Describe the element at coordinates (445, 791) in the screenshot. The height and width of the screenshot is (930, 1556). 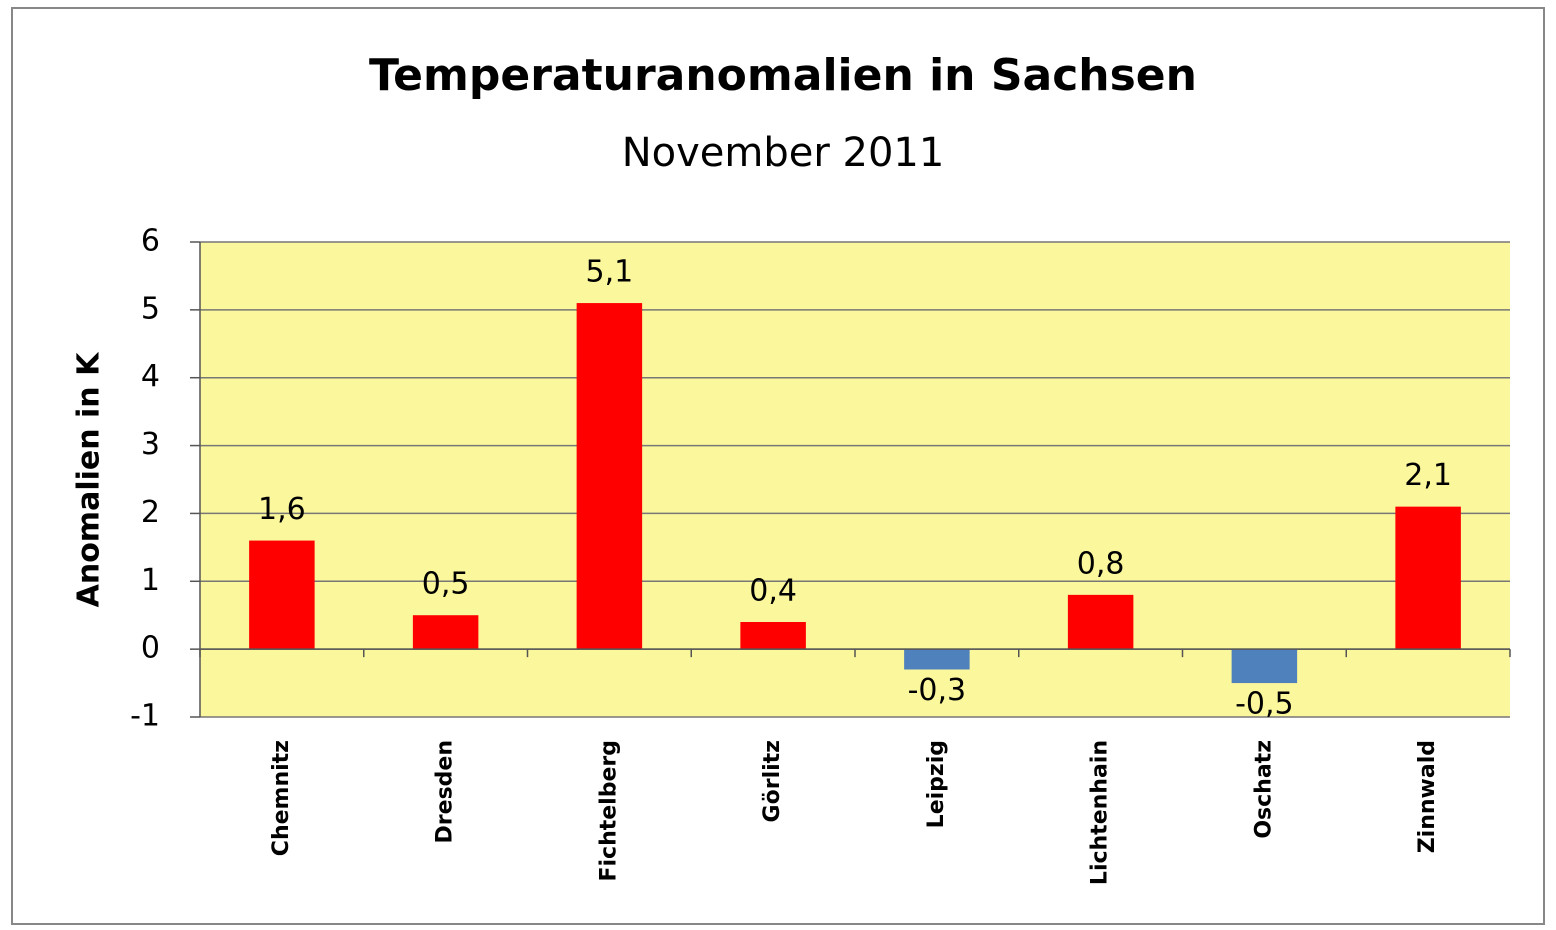
I see `x-tick-label: Dresden` at that location.